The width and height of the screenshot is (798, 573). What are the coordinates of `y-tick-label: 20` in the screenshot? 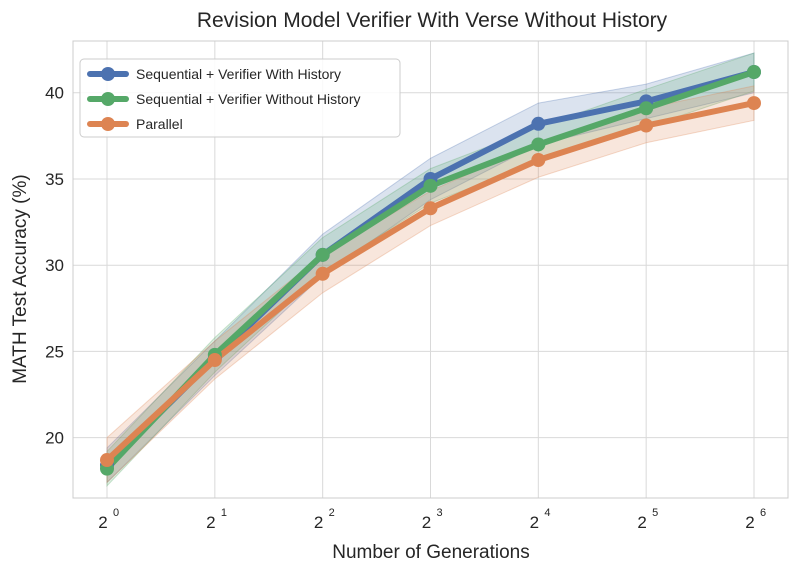 It's located at (54, 438).